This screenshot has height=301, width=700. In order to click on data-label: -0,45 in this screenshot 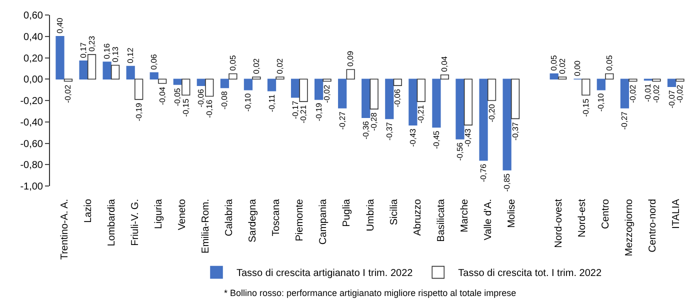, I will do `click(436, 140)`.